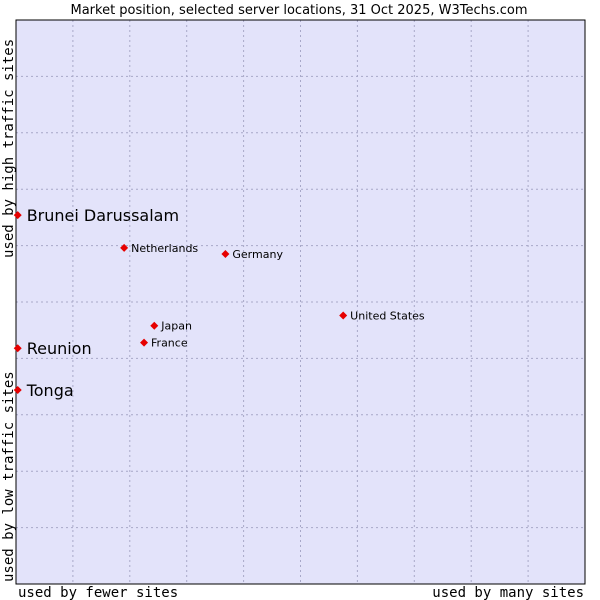 This screenshot has width=600, height=600. I want to click on y-axis-label-high: used by high traffic sites, so click(9, 148).